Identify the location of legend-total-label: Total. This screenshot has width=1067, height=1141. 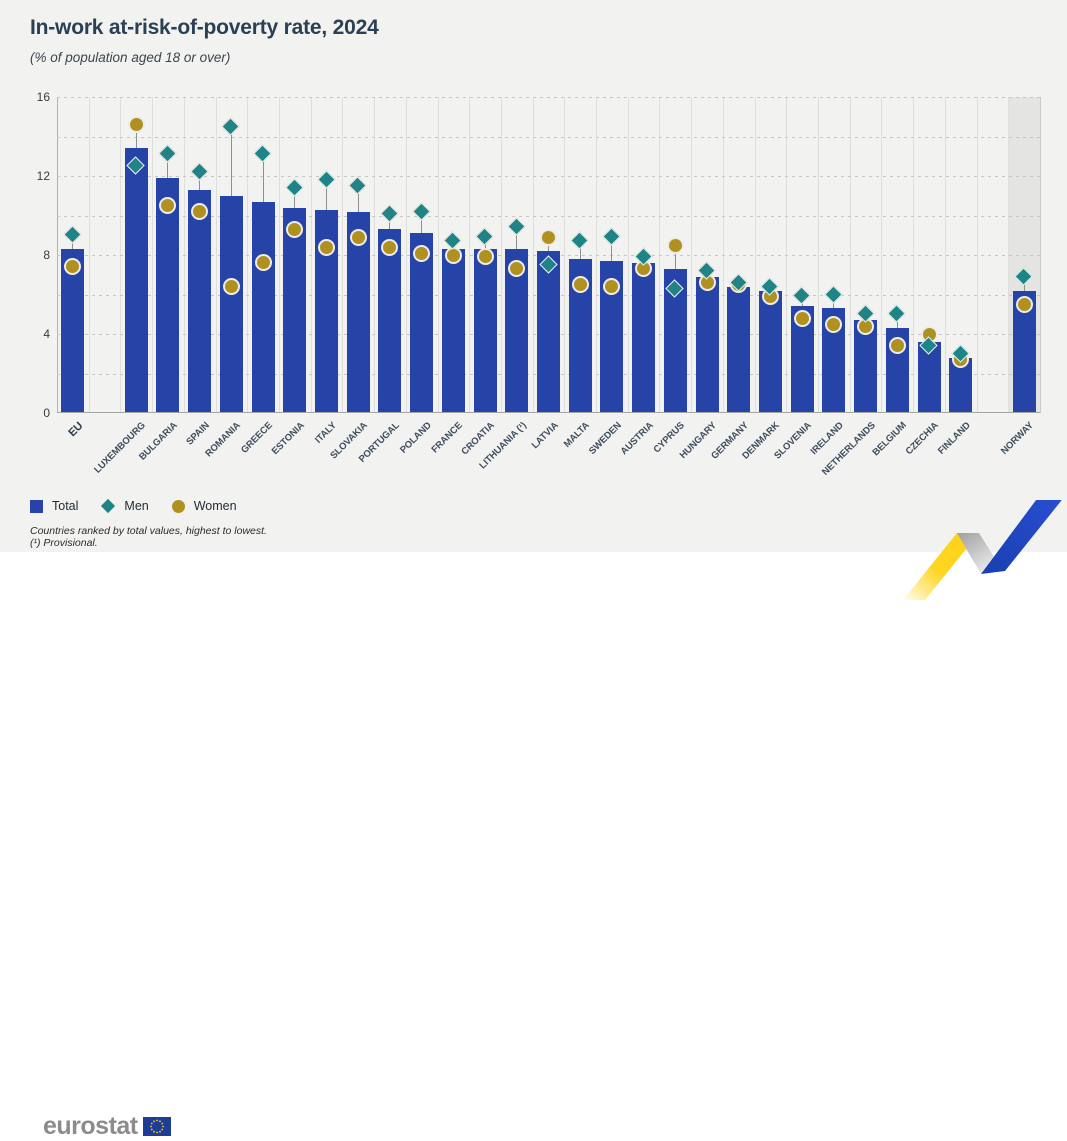
(65, 506).